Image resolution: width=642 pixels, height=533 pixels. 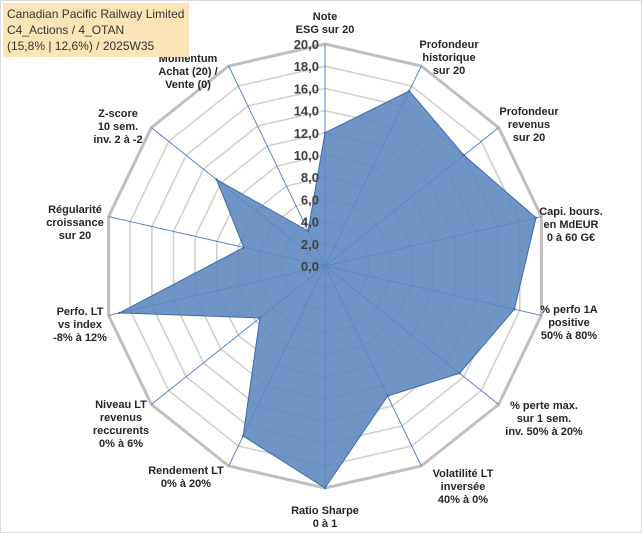 What do you see at coordinates (544, 432) in the screenshot?
I see `axis-label-line: inv. 50% à 20%` at bounding box center [544, 432].